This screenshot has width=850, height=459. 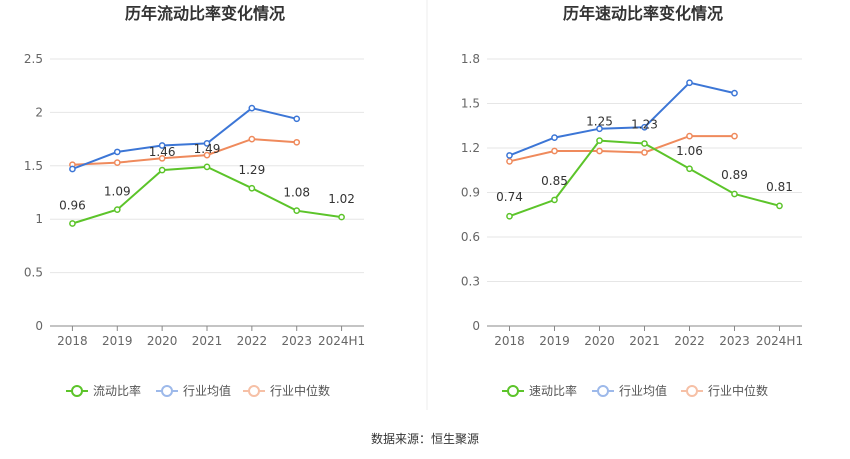 I want to click on data-label: 1.23, so click(x=644, y=125).